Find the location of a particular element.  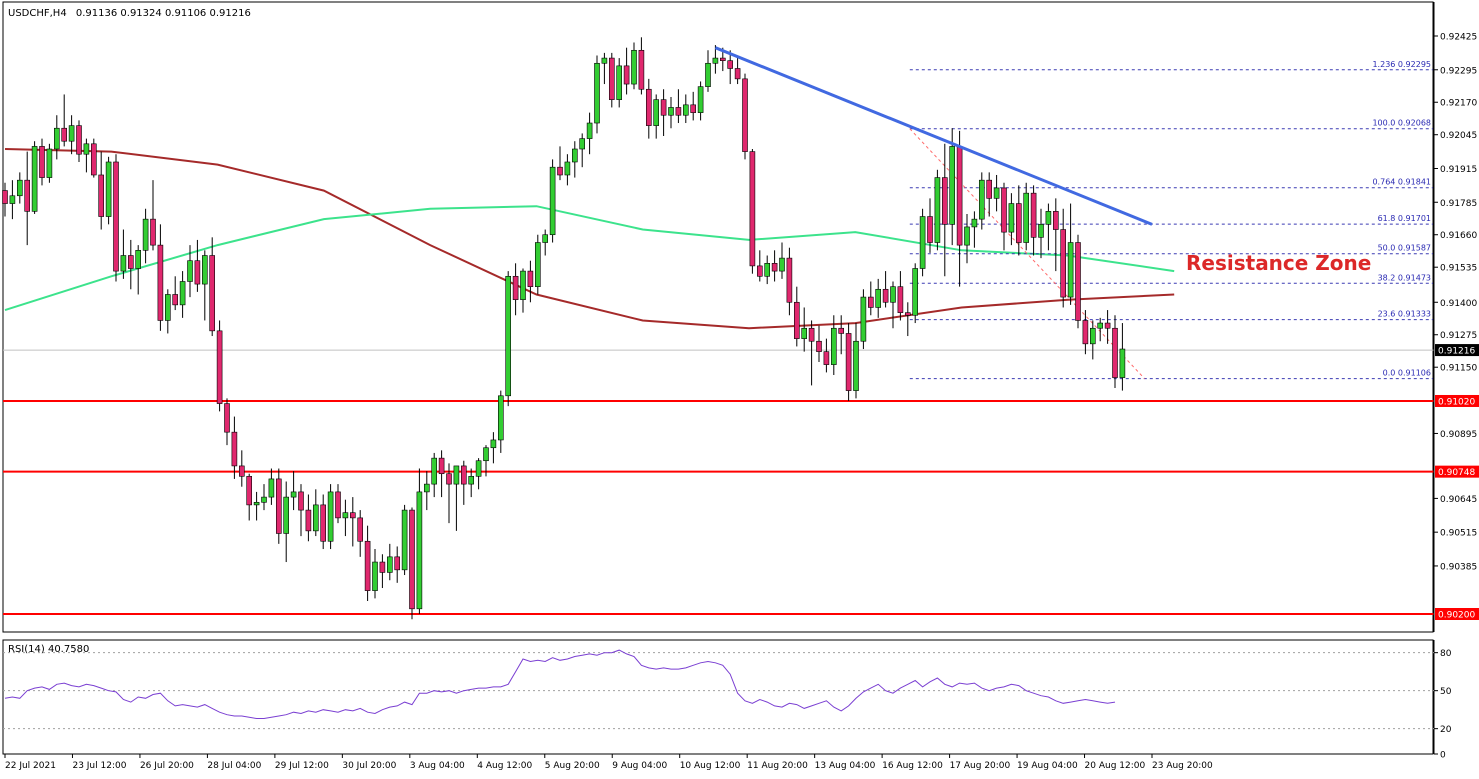

y-tick-label: 0.90645 is located at coordinates (1458, 500).